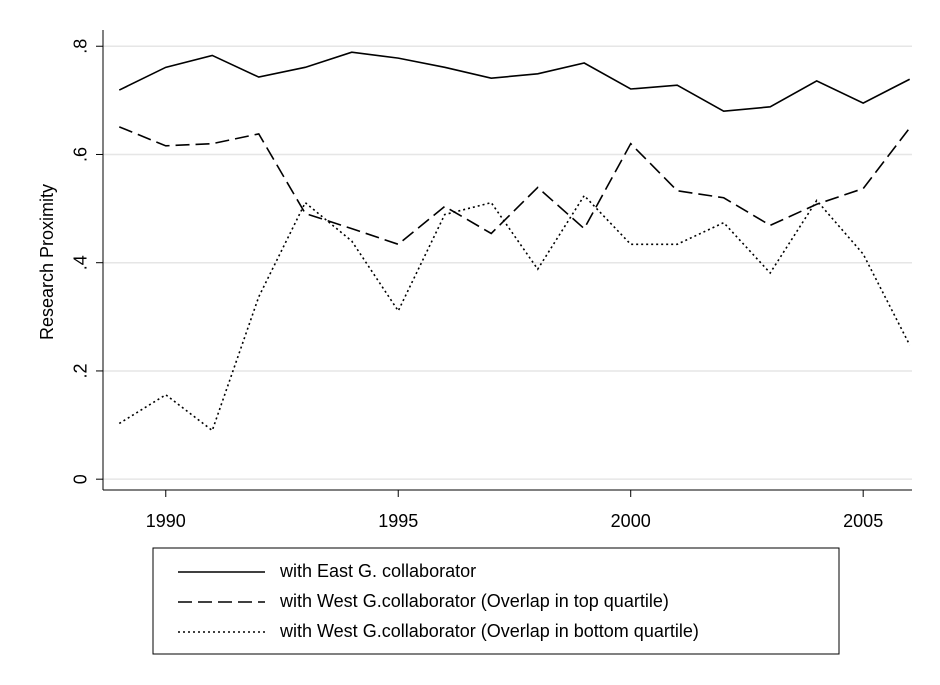  Describe the element at coordinates (81, 370) in the screenshot. I see `y-tick-label: .2` at that location.